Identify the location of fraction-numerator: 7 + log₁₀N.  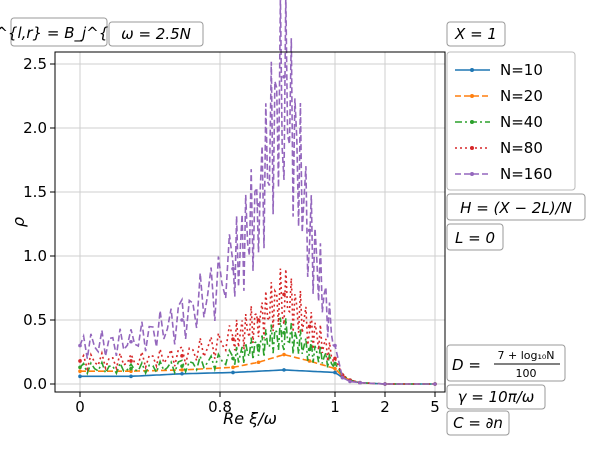
(525, 355).